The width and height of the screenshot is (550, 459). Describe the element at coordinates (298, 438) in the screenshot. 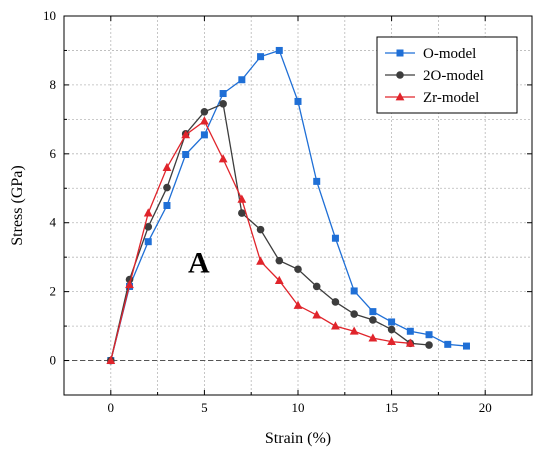

I see `x-axis-title: Strain (%)` at that location.